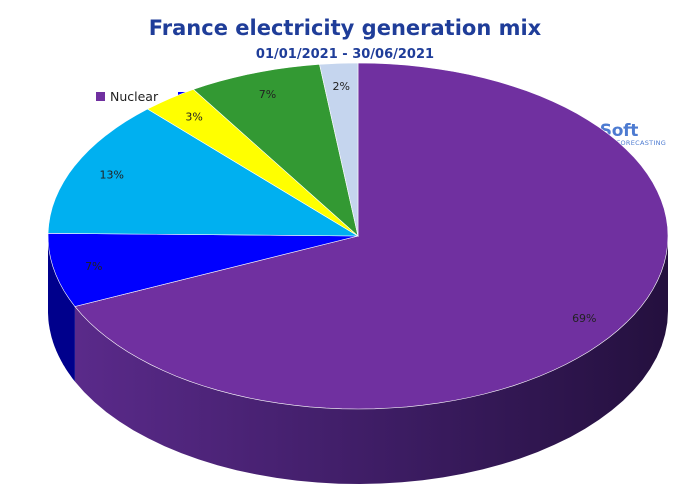 This screenshot has width=690, height=494. Describe the element at coordinates (134, 96) in the screenshot. I see `legend-label: Nuclear` at that location.